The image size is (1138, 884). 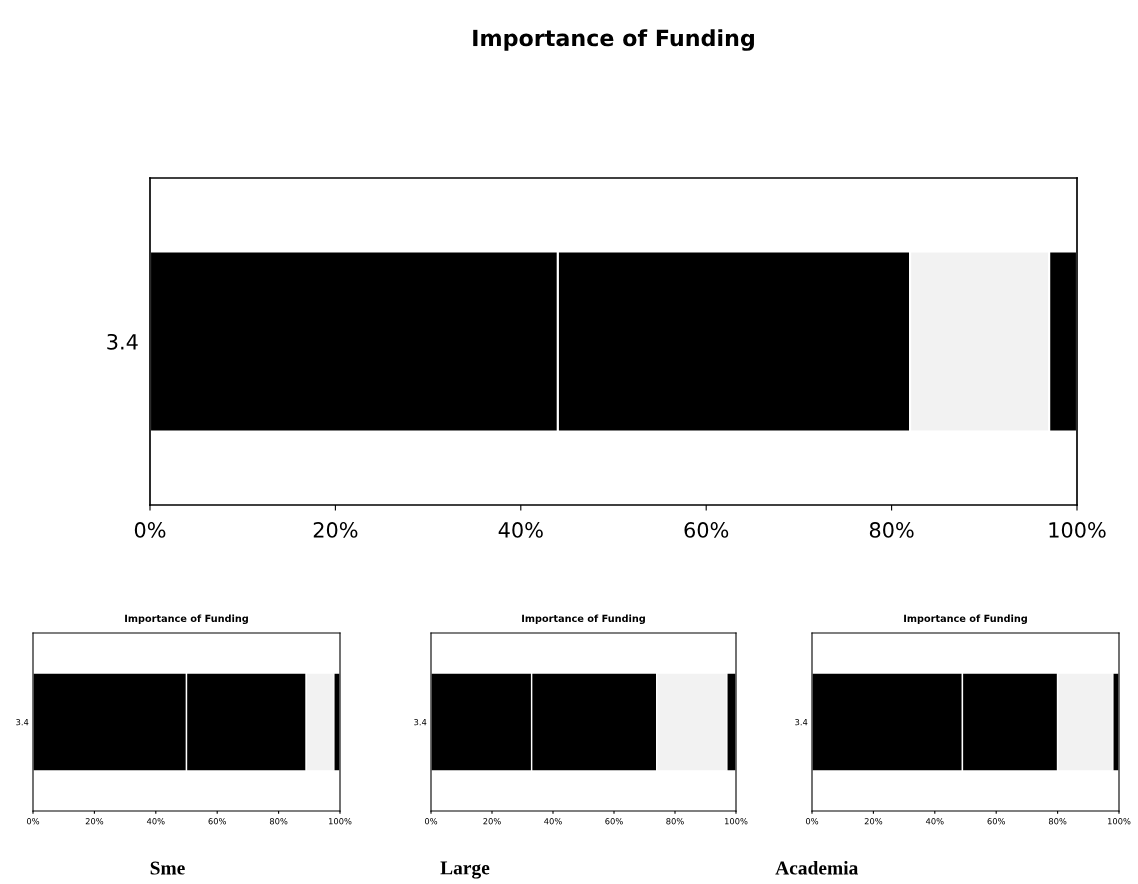 I want to click on text: Sme, so click(x=167, y=868).